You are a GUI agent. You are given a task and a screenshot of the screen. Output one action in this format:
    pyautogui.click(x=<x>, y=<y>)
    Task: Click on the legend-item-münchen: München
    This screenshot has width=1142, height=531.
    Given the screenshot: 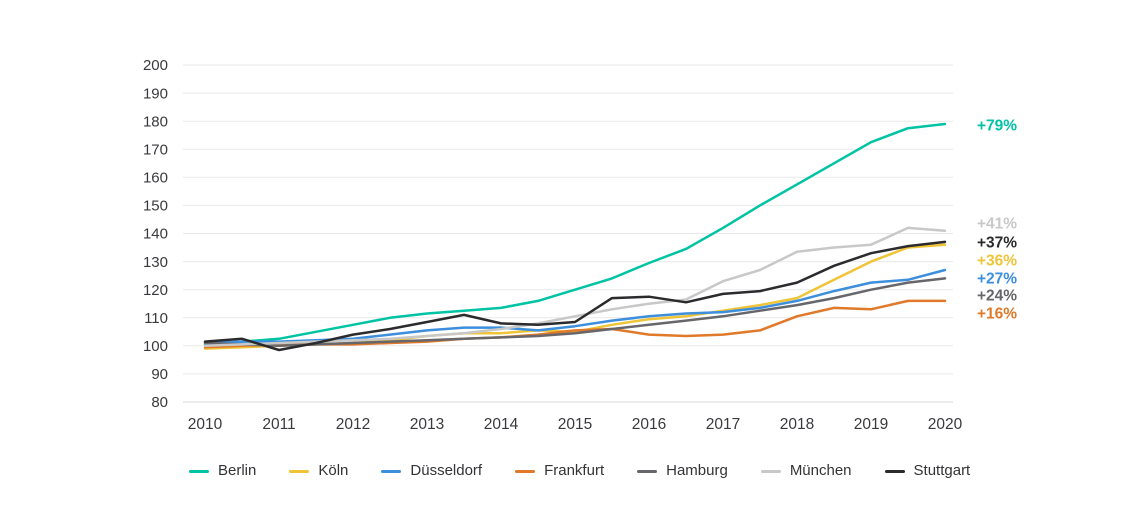 What is the action you would take?
    pyautogui.click(x=806, y=471)
    